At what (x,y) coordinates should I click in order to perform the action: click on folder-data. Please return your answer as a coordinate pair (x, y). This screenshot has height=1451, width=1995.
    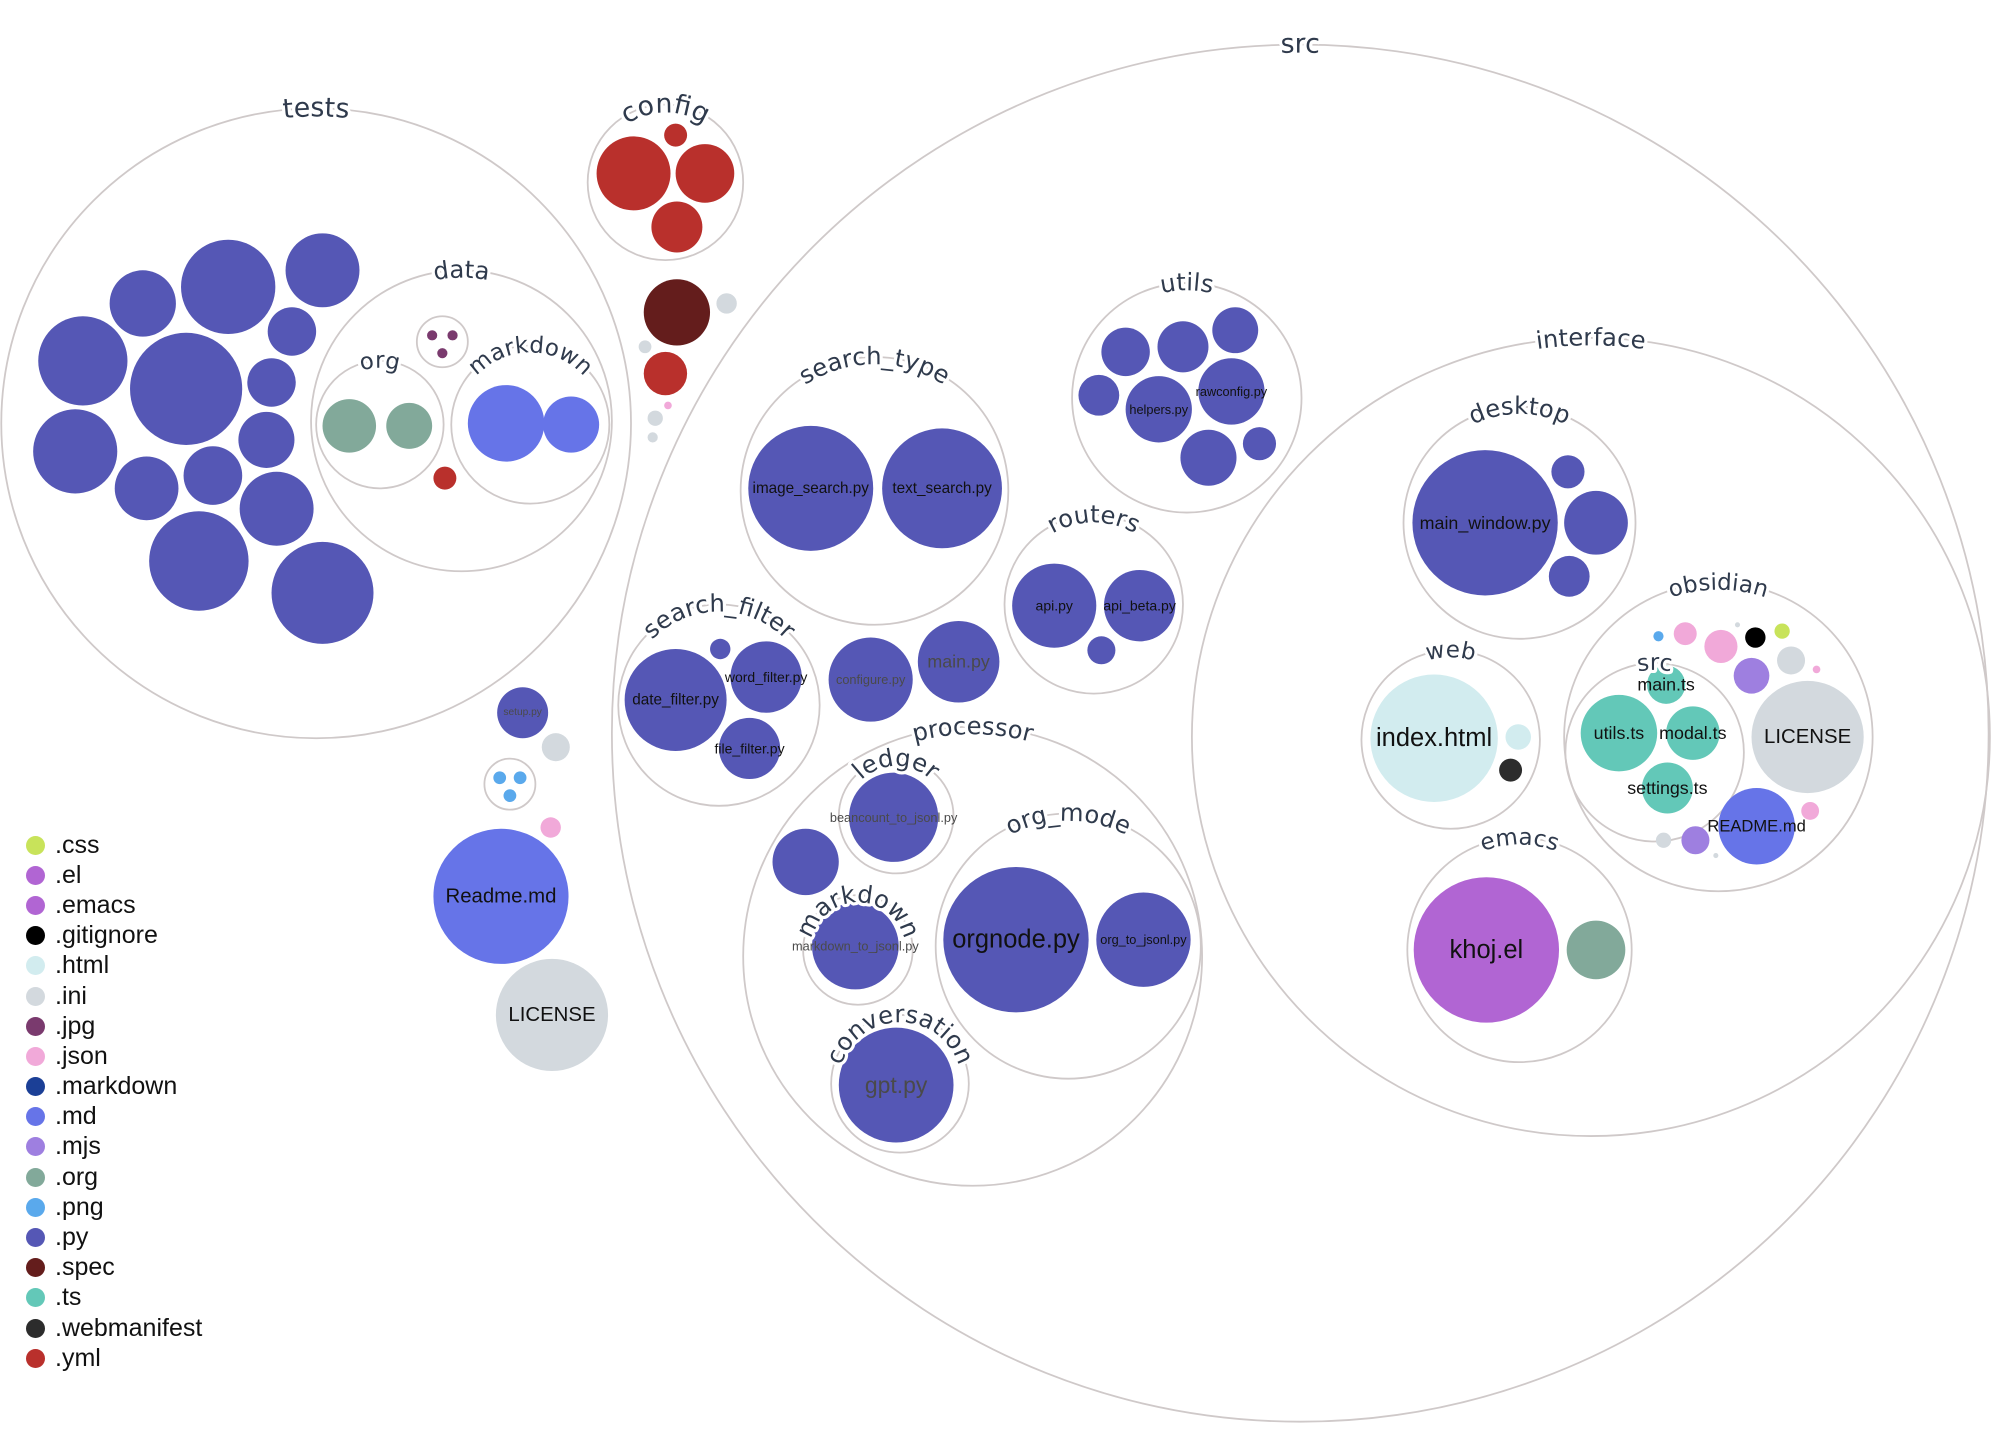
    Looking at the image, I should click on (461, 421).